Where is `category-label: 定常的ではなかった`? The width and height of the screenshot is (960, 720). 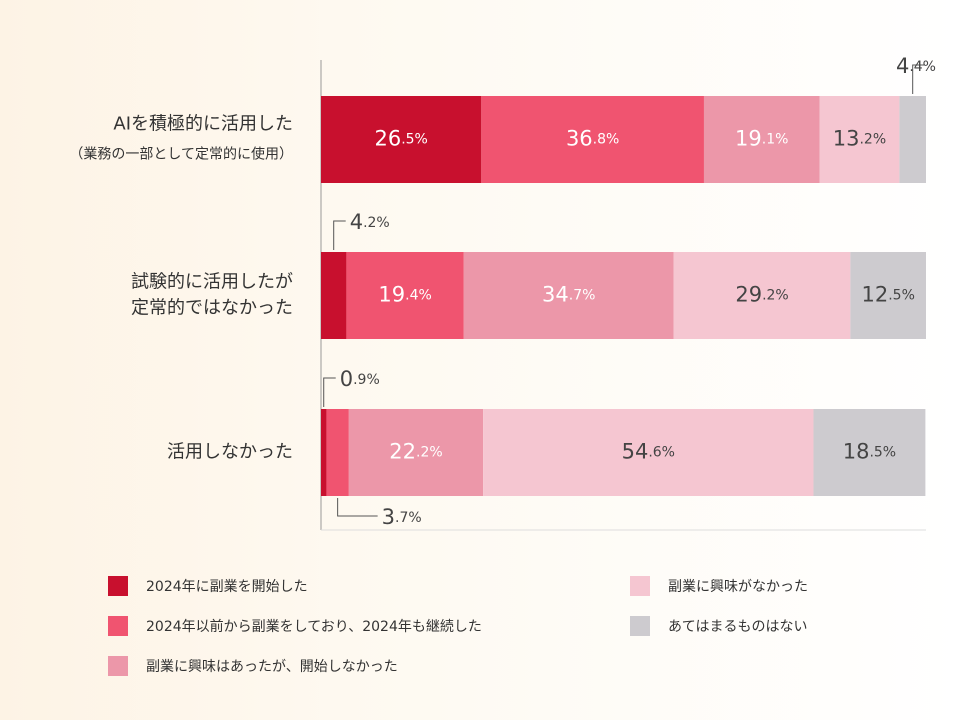 category-label: 定常的ではなかった is located at coordinates (212, 308).